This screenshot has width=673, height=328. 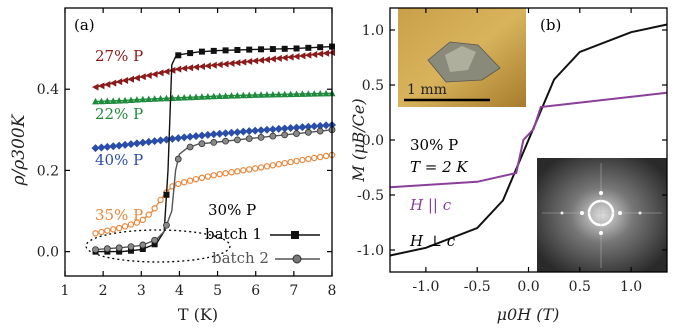 I want to click on diffraction-inset, so click(x=602, y=215).